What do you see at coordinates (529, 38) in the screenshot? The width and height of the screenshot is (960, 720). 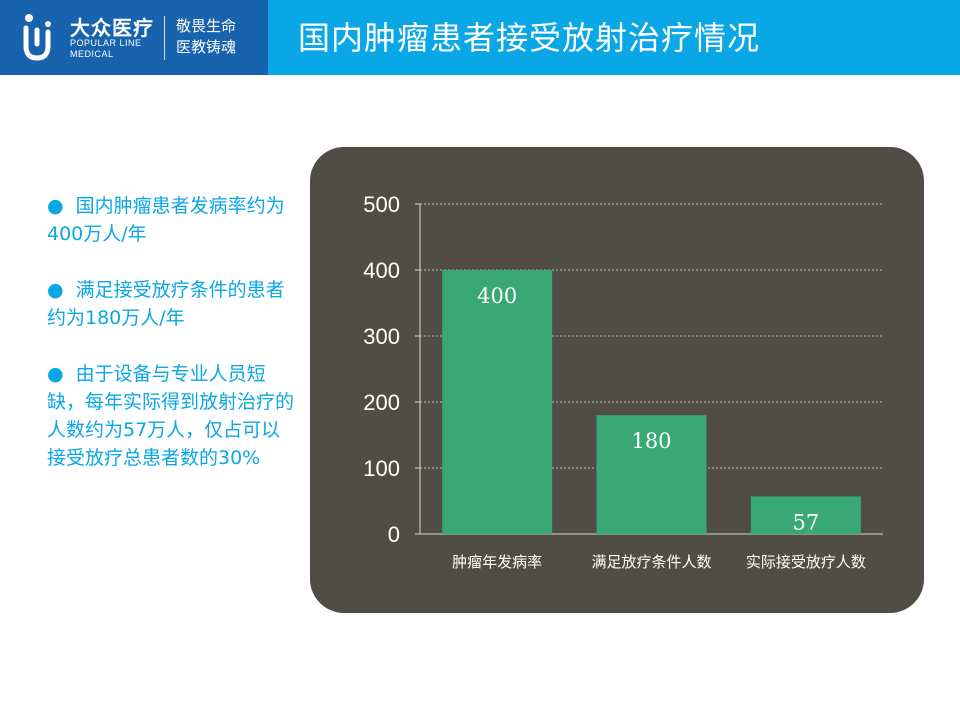 I see `page-title: 国内肿瘤患者接受放射治疗情况` at bounding box center [529, 38].